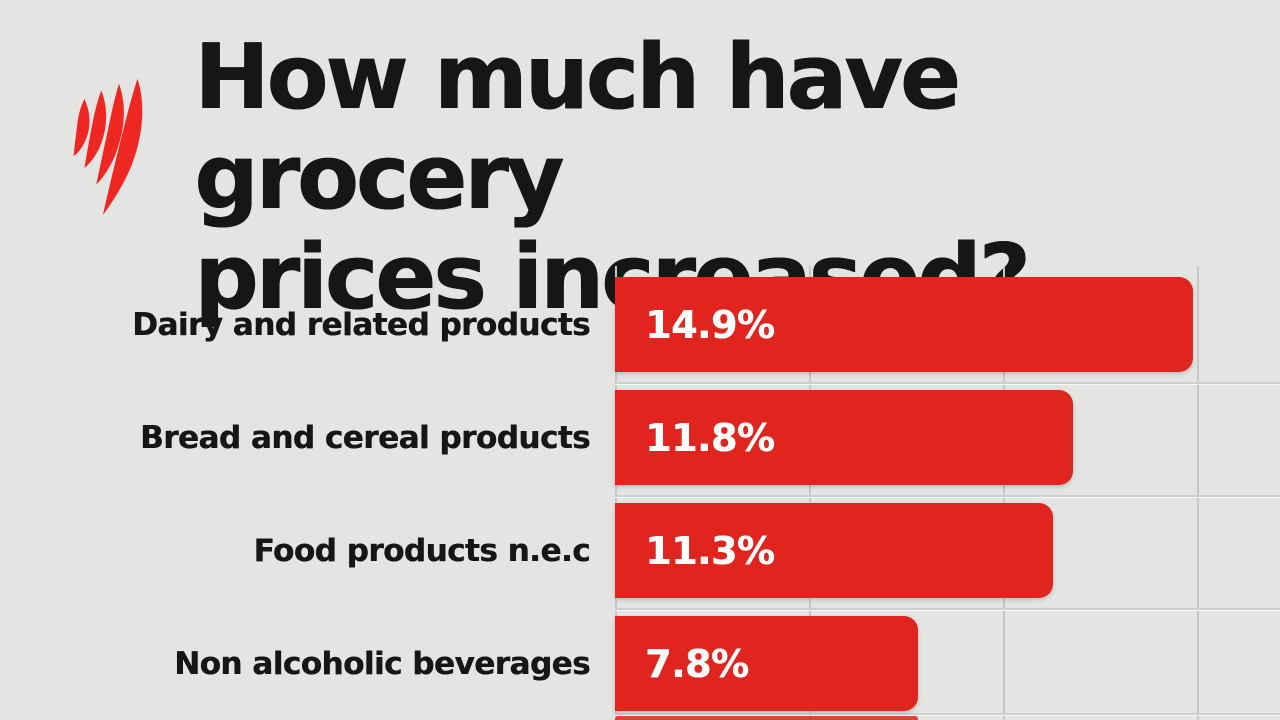 Image resolution: width=1280 pixels, height=720 pixels. I want to click on bar-value-label: 7.8%, so click(697, 663).